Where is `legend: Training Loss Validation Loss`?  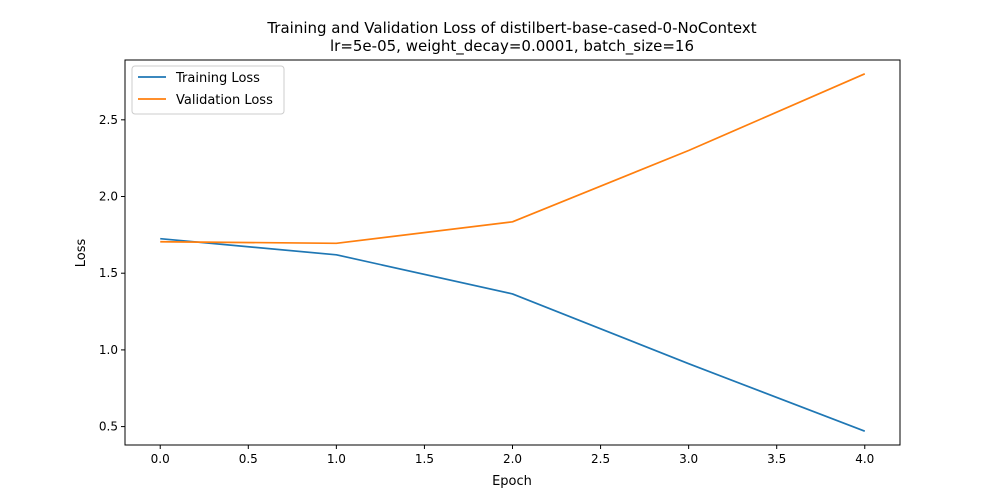 legend: Training Loss Validation Loss is located at coordinates (208, 90).